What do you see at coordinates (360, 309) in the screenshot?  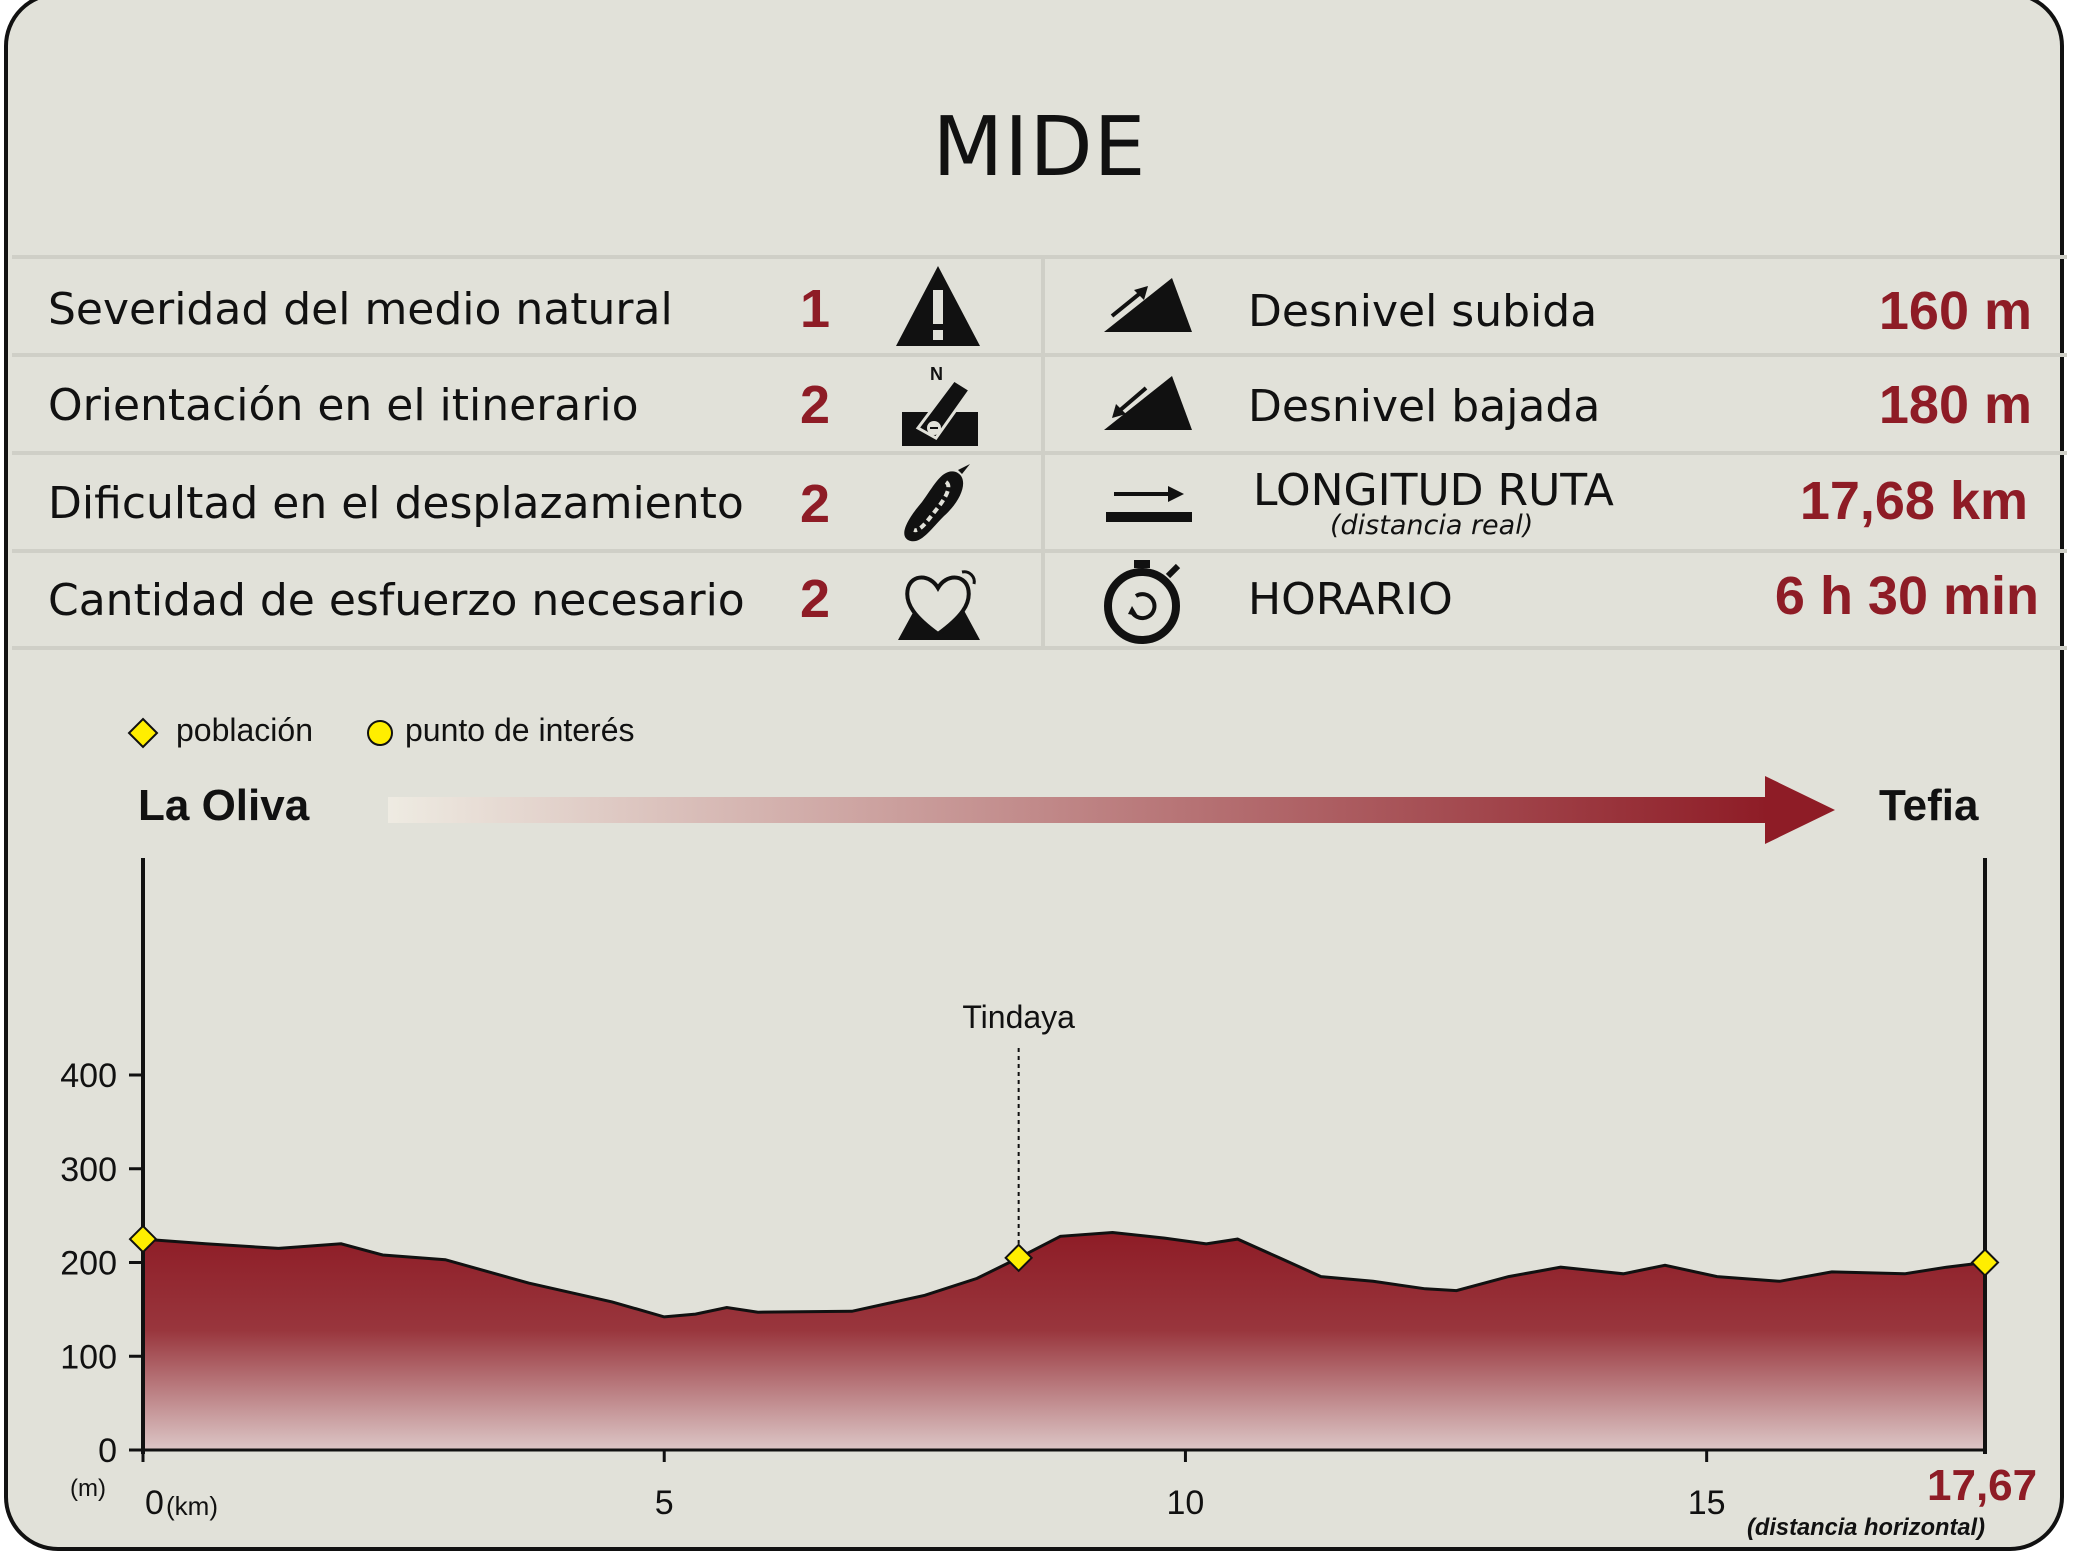 I see `mide-label-severidad: Severidad del medio natural` at bounding box center [360, 309].